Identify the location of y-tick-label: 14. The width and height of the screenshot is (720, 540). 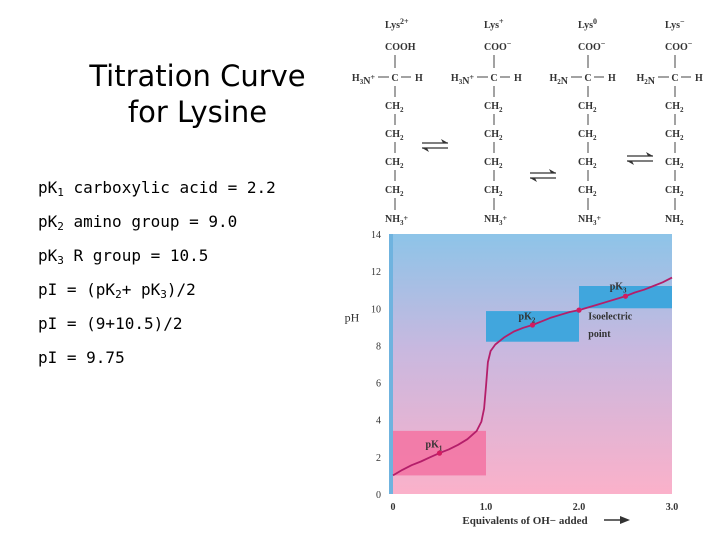
(376, 235).